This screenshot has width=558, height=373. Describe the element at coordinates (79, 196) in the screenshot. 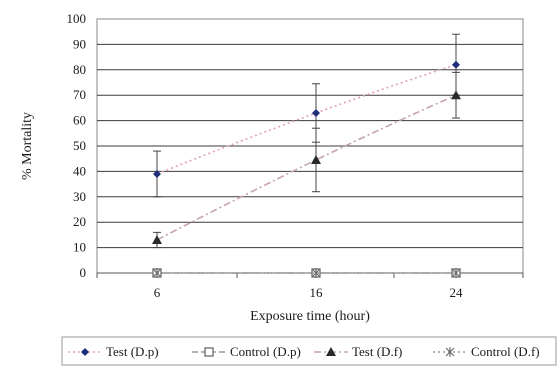

I see `y-tick-label: 30` at that location.